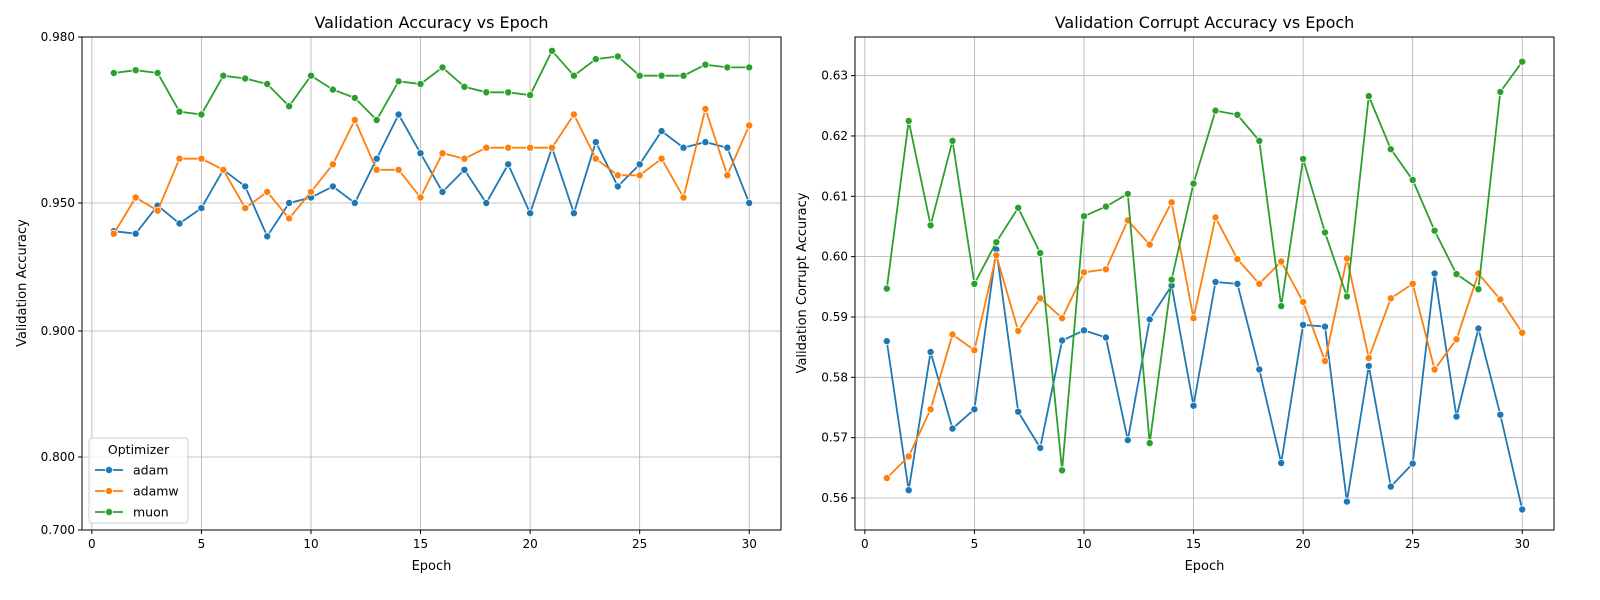 The width and height of the screenshot is (1600, 600). I want to click on x-tick-label: 0, so click(92, 544).